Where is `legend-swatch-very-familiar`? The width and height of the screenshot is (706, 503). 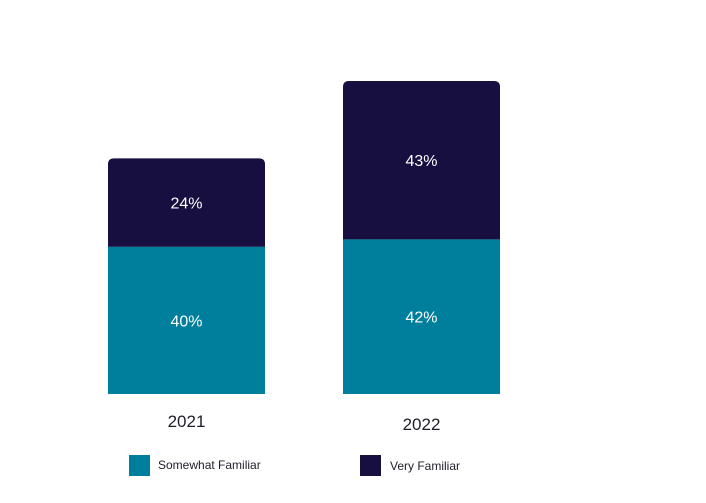
legend-swatch-very-familiar is located at coordinates (370, 465).